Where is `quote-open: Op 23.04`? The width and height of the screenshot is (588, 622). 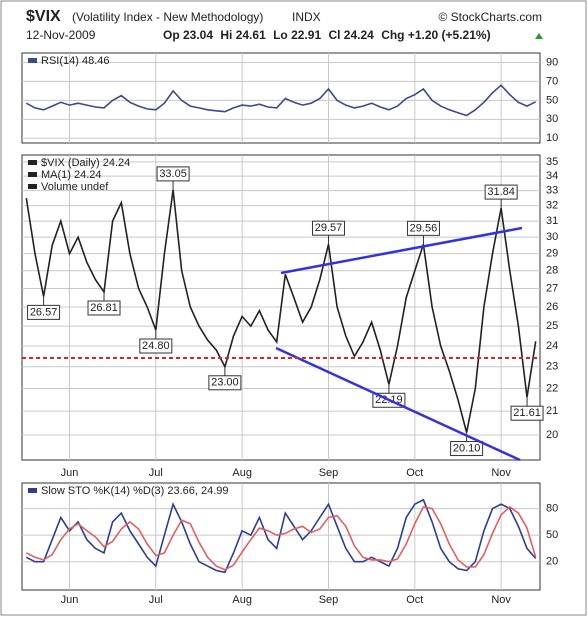
quote-open: Op 23.04 is located at coordinates (188, 35).